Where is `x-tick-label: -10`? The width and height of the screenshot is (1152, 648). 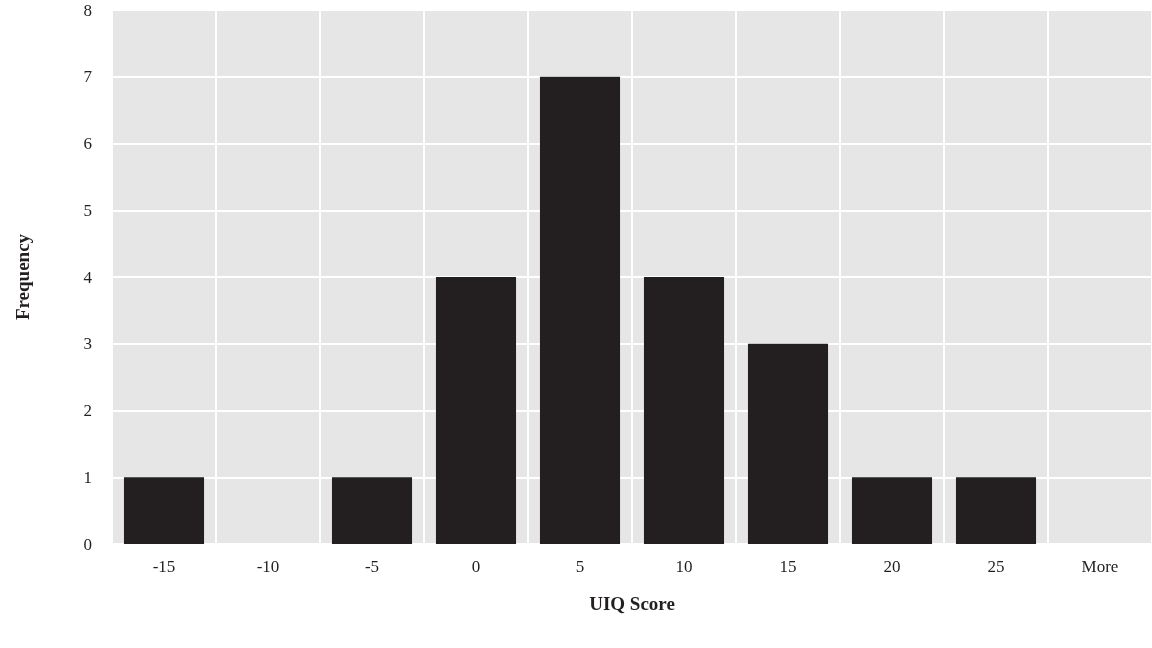
x-tick-label: -10 is located at coordinates (268, 566).